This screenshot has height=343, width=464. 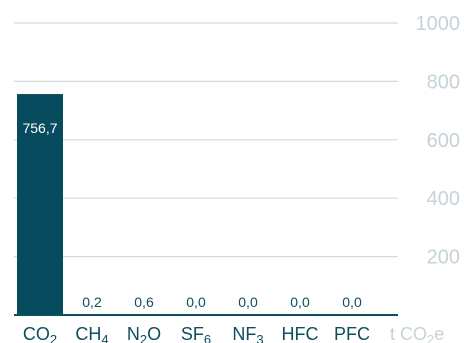 I want to click on category-label: CO2, so click(x=40, y=333).